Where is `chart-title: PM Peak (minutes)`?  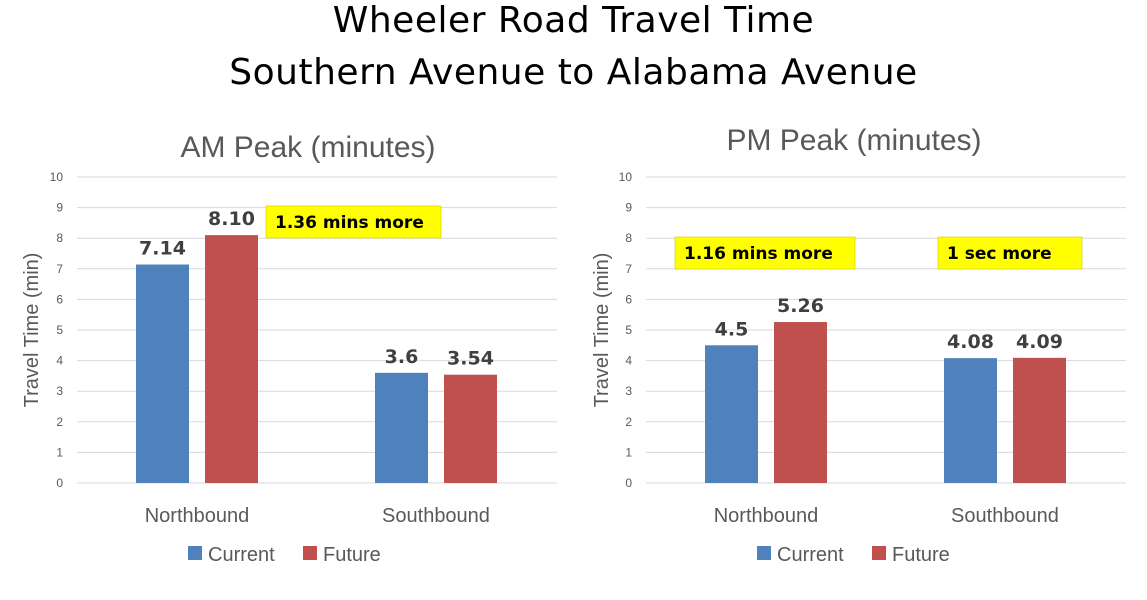
chart-title: PM Peak (minutes) is located at coordinates (853, 140).